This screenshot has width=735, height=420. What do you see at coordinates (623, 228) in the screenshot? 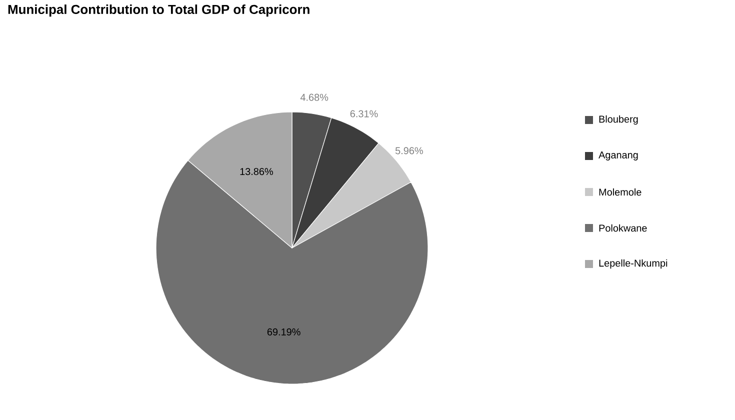
I see `legend-label: Polokwane` at bounding box center [623, 228].